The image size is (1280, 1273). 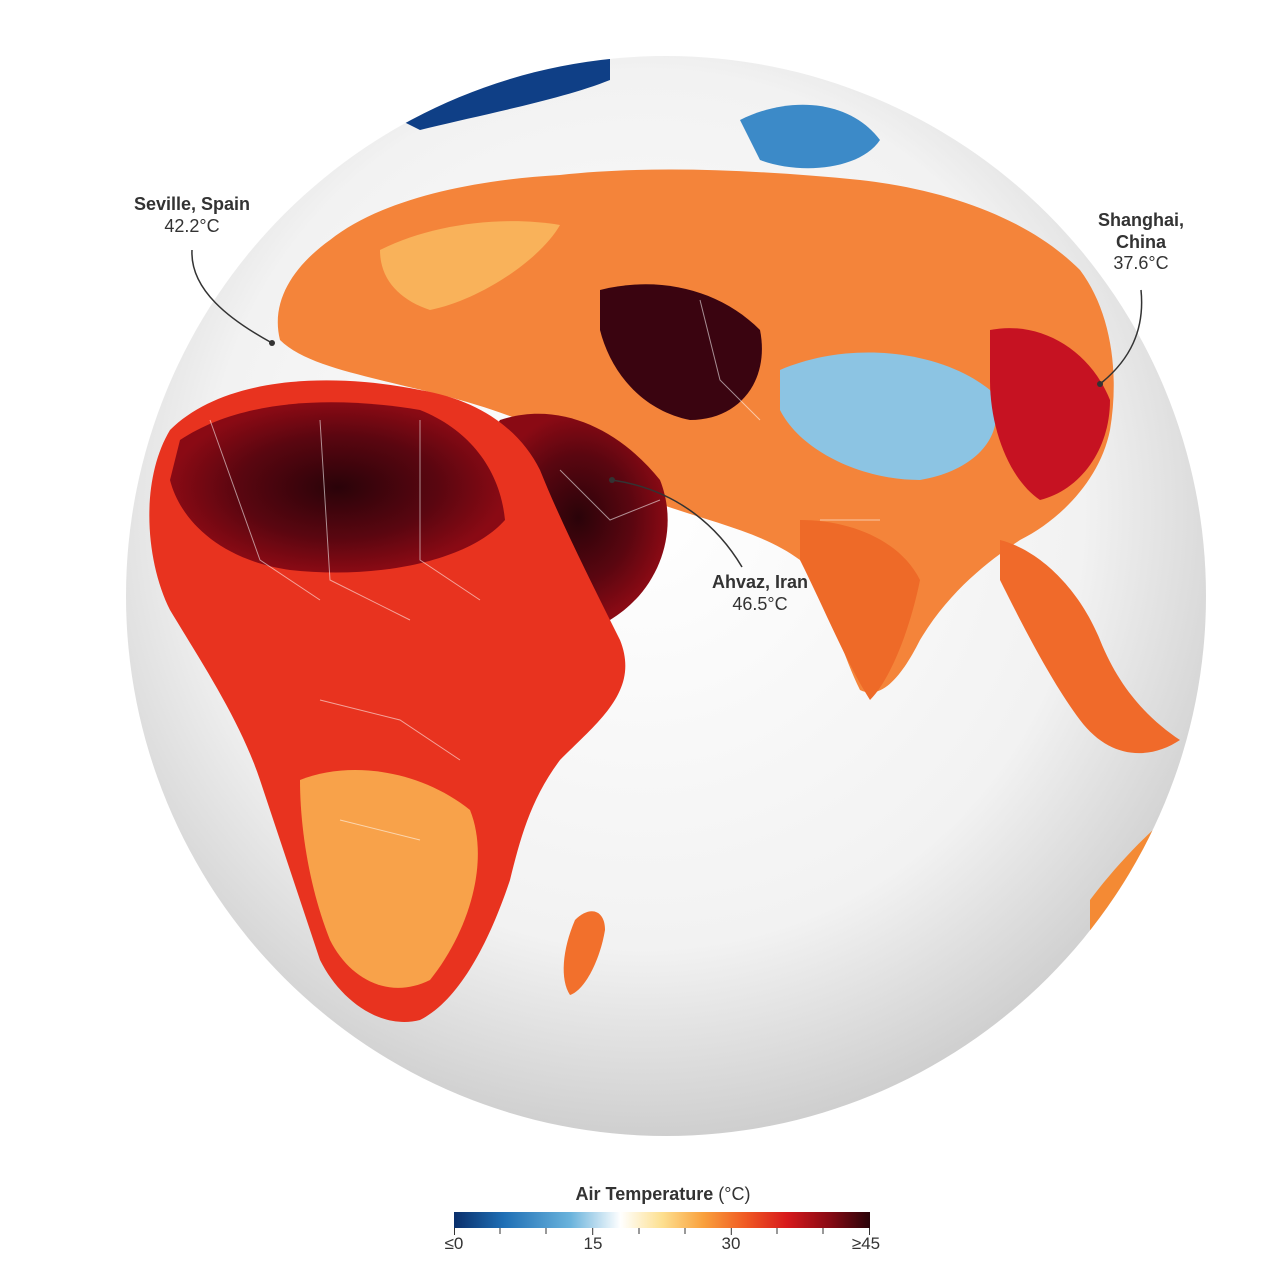 I want to click on north-asia-cold-region, so click(x=810, y=136).